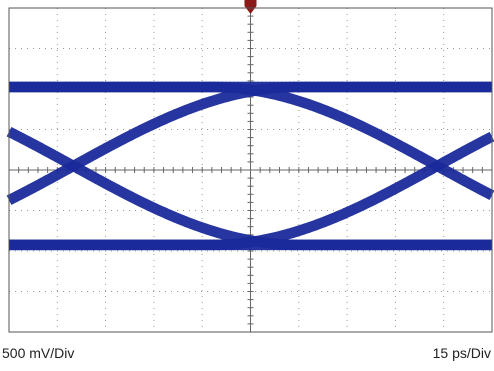  I want to click on vertical-scale-label: 500 mV/Div, so click(38, 353).